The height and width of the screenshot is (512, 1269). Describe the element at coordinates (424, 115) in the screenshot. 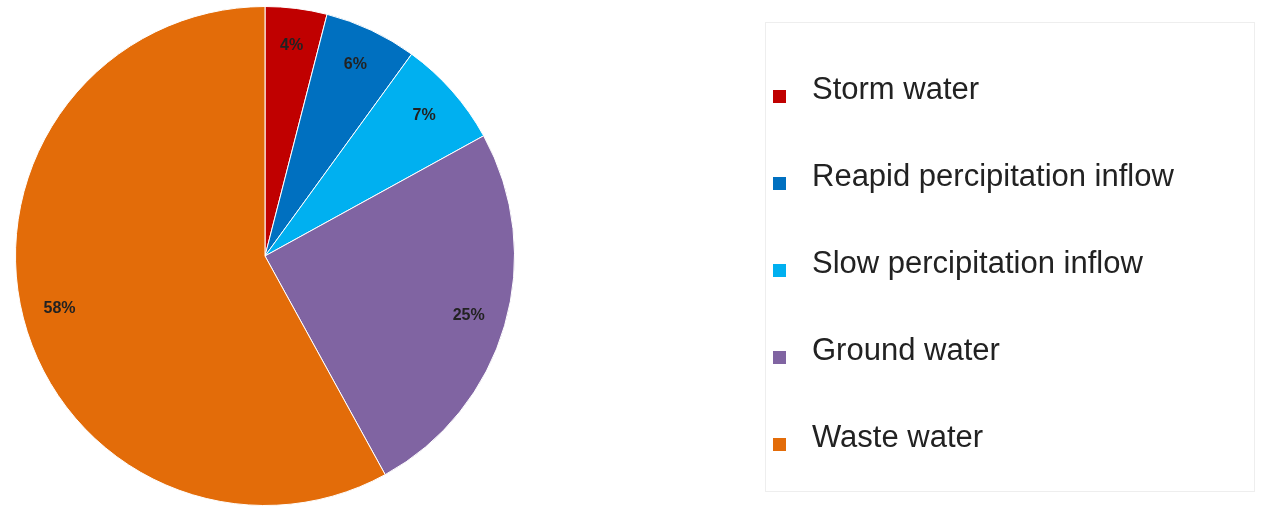

I see `data-label: 7%` at that location.